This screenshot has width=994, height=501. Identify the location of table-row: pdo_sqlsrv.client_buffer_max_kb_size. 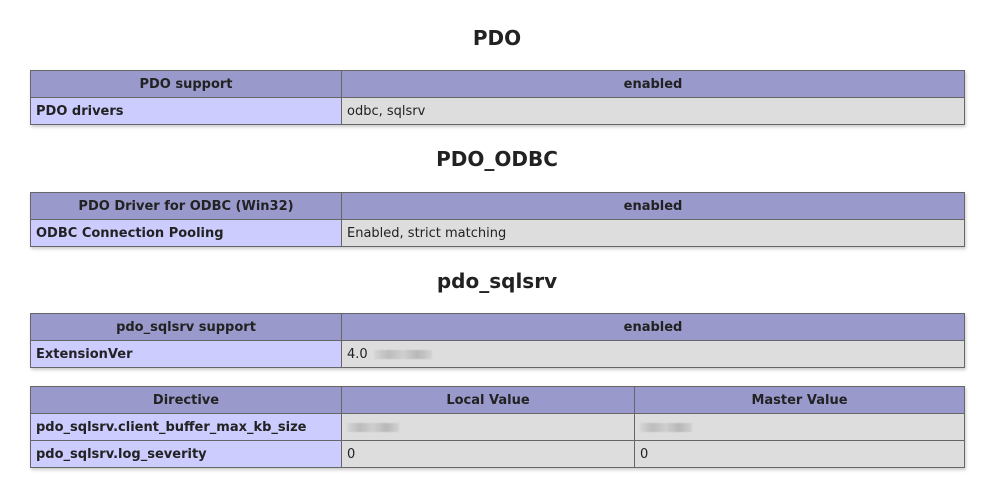
(497, 427).